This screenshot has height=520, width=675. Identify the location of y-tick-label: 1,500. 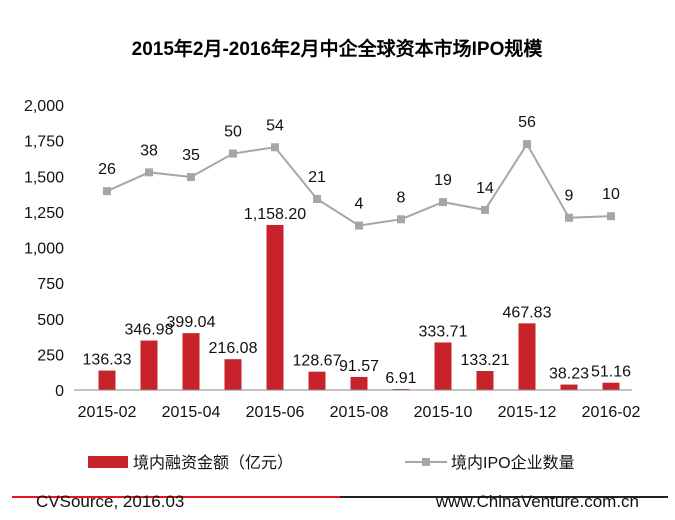
(44, 177).